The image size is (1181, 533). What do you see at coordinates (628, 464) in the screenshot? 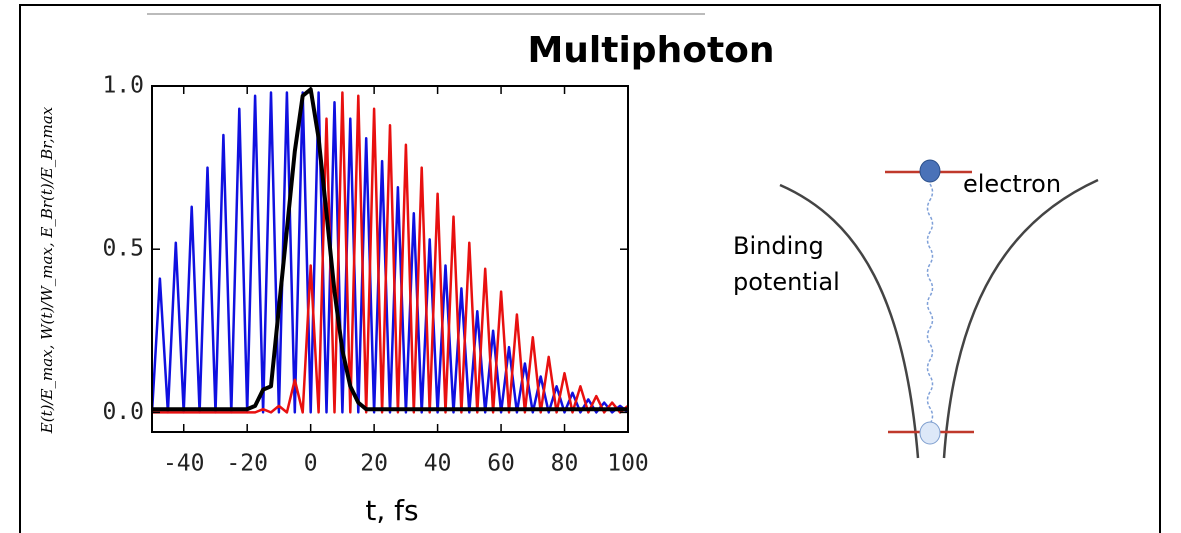
I see `x-tick-label: 100` at bounding box center [628, 464].